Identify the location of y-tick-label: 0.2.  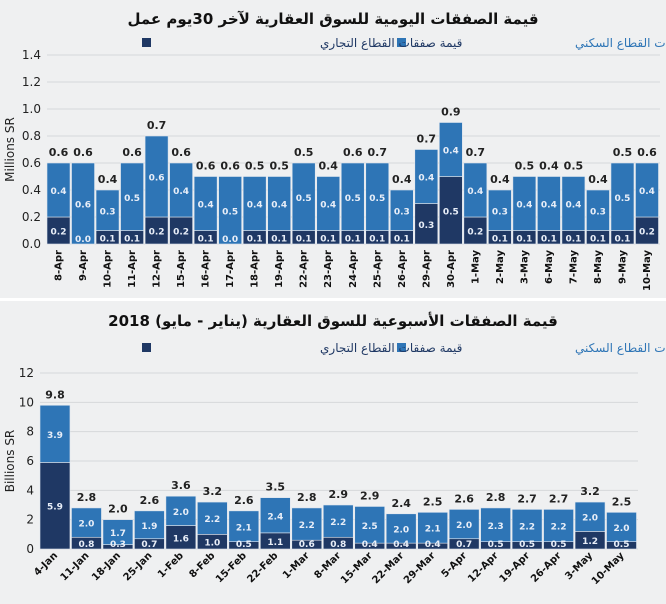
(31, 217).